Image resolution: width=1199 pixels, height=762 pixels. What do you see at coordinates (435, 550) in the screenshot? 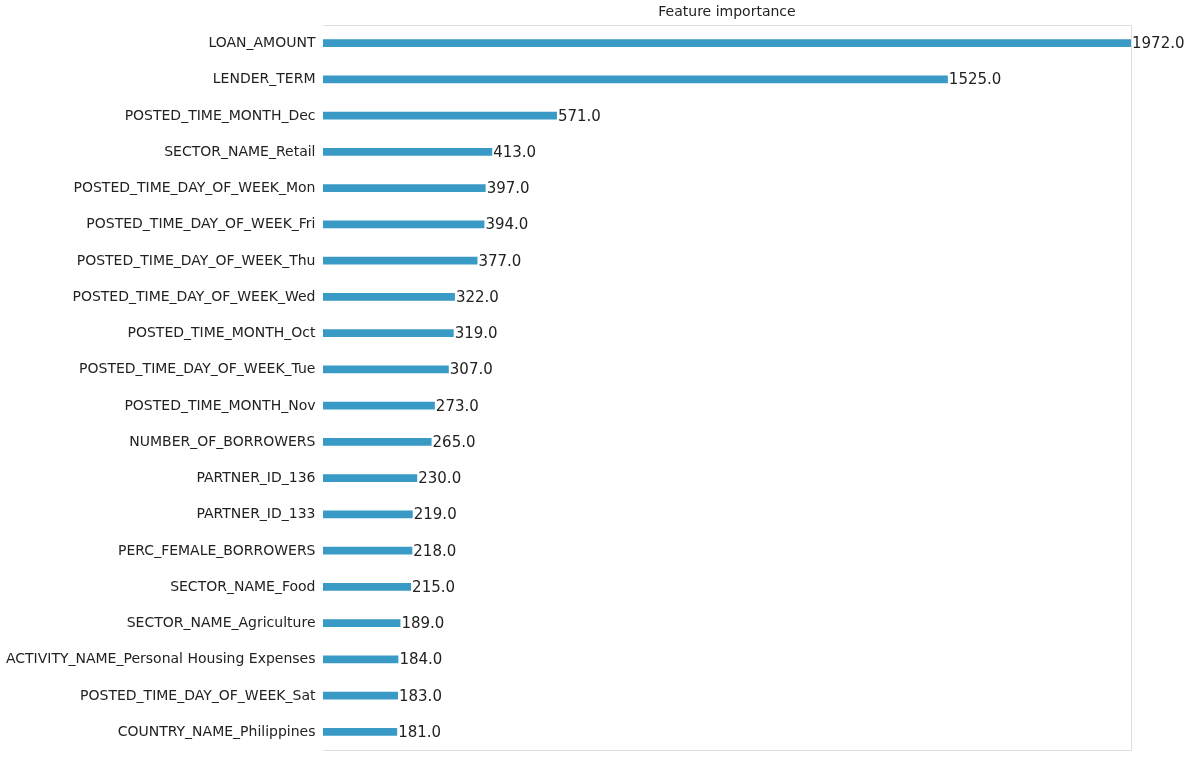
I see `data-label: 218.0` at bounding box center [435, 550].